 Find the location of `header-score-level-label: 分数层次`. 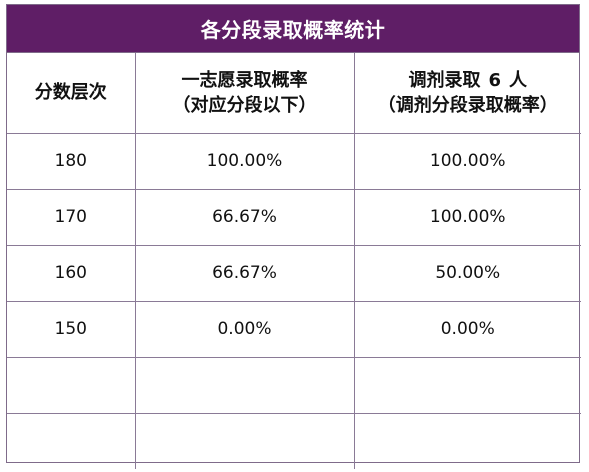

header-score-level-label: 分数层次 is located at coordinates (70, 93).